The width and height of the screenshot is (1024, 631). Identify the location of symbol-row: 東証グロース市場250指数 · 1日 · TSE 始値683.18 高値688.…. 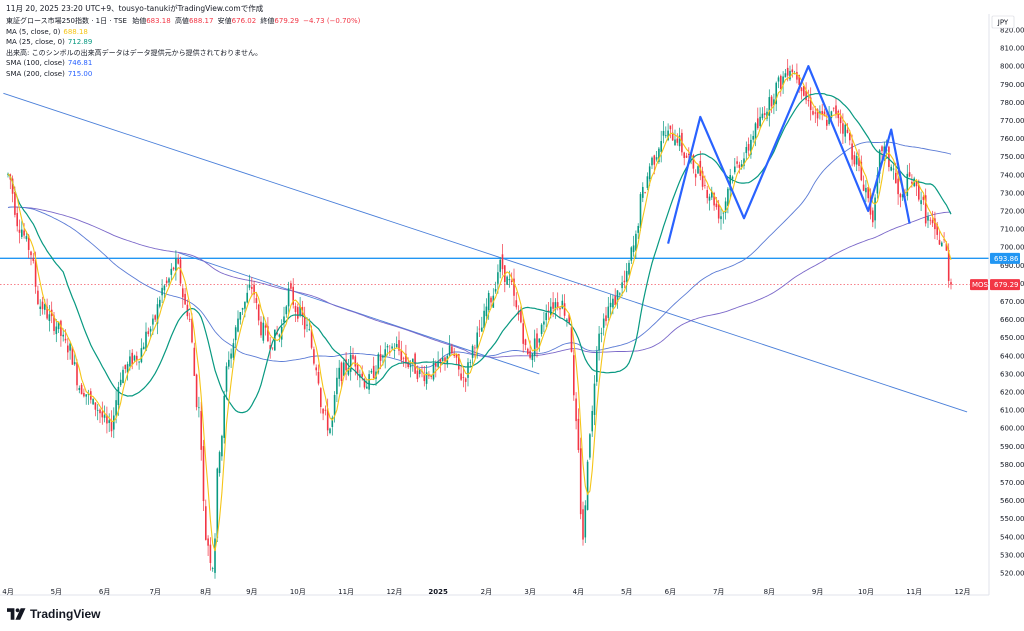
(183, 21).